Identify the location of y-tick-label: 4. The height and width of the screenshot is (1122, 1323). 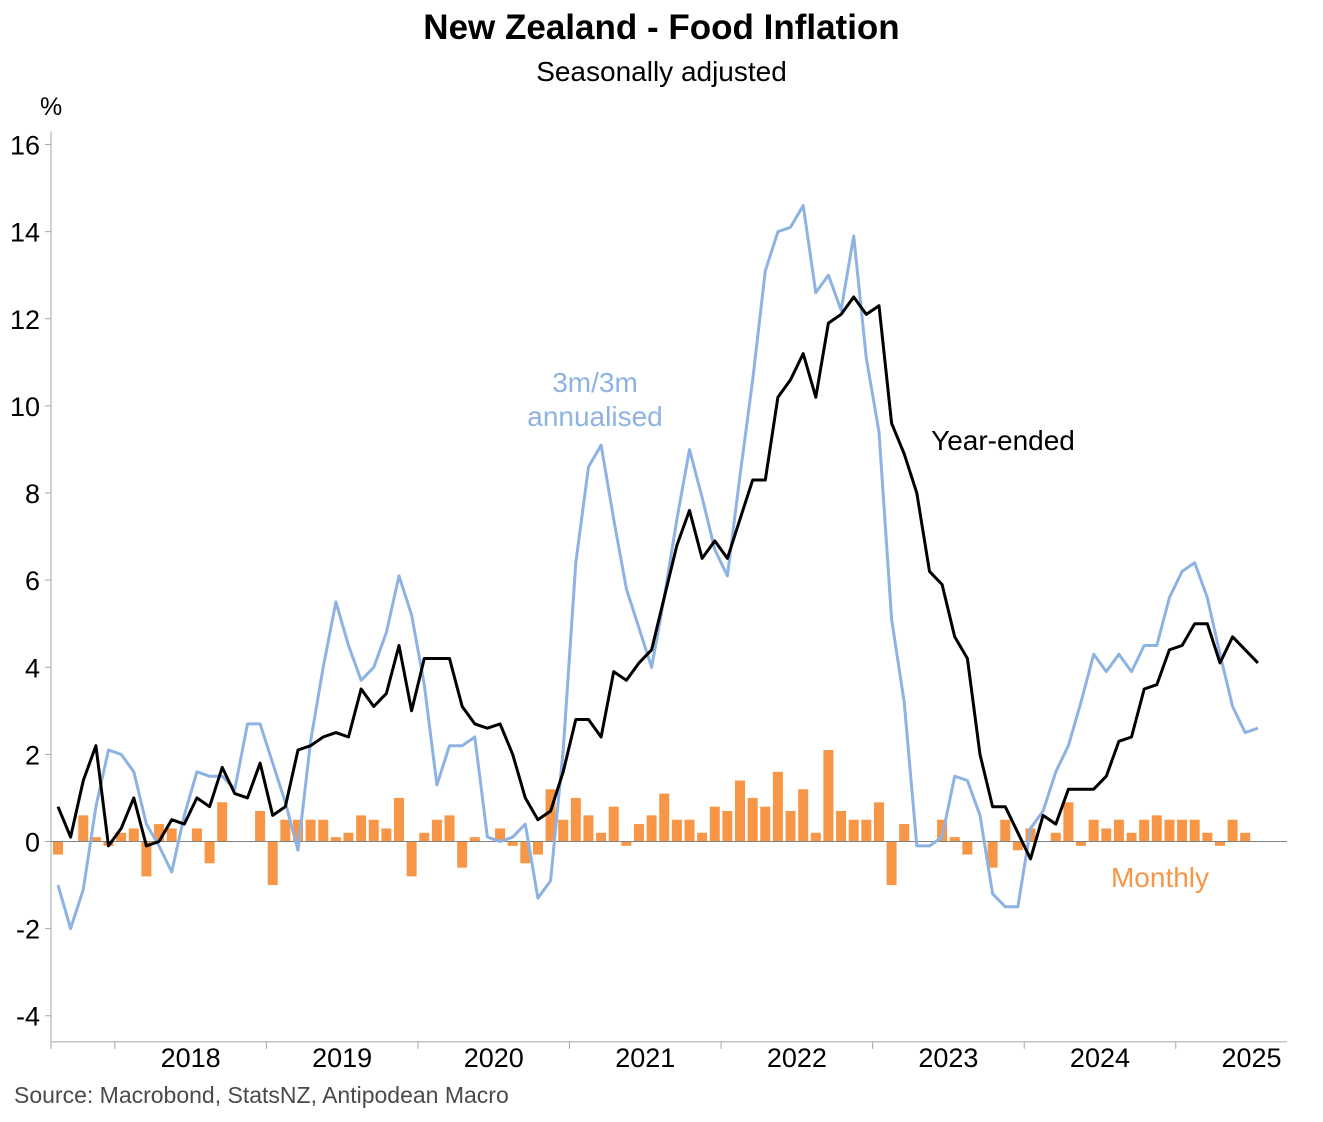
(32, 668).